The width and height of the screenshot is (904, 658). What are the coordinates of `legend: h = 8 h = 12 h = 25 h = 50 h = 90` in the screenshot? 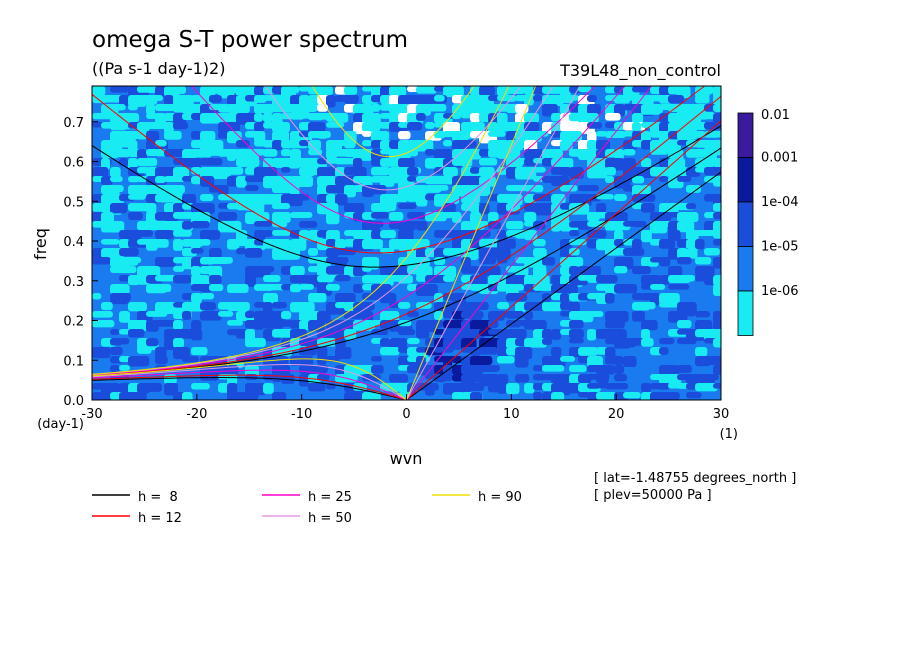 It's located at (307, 508).